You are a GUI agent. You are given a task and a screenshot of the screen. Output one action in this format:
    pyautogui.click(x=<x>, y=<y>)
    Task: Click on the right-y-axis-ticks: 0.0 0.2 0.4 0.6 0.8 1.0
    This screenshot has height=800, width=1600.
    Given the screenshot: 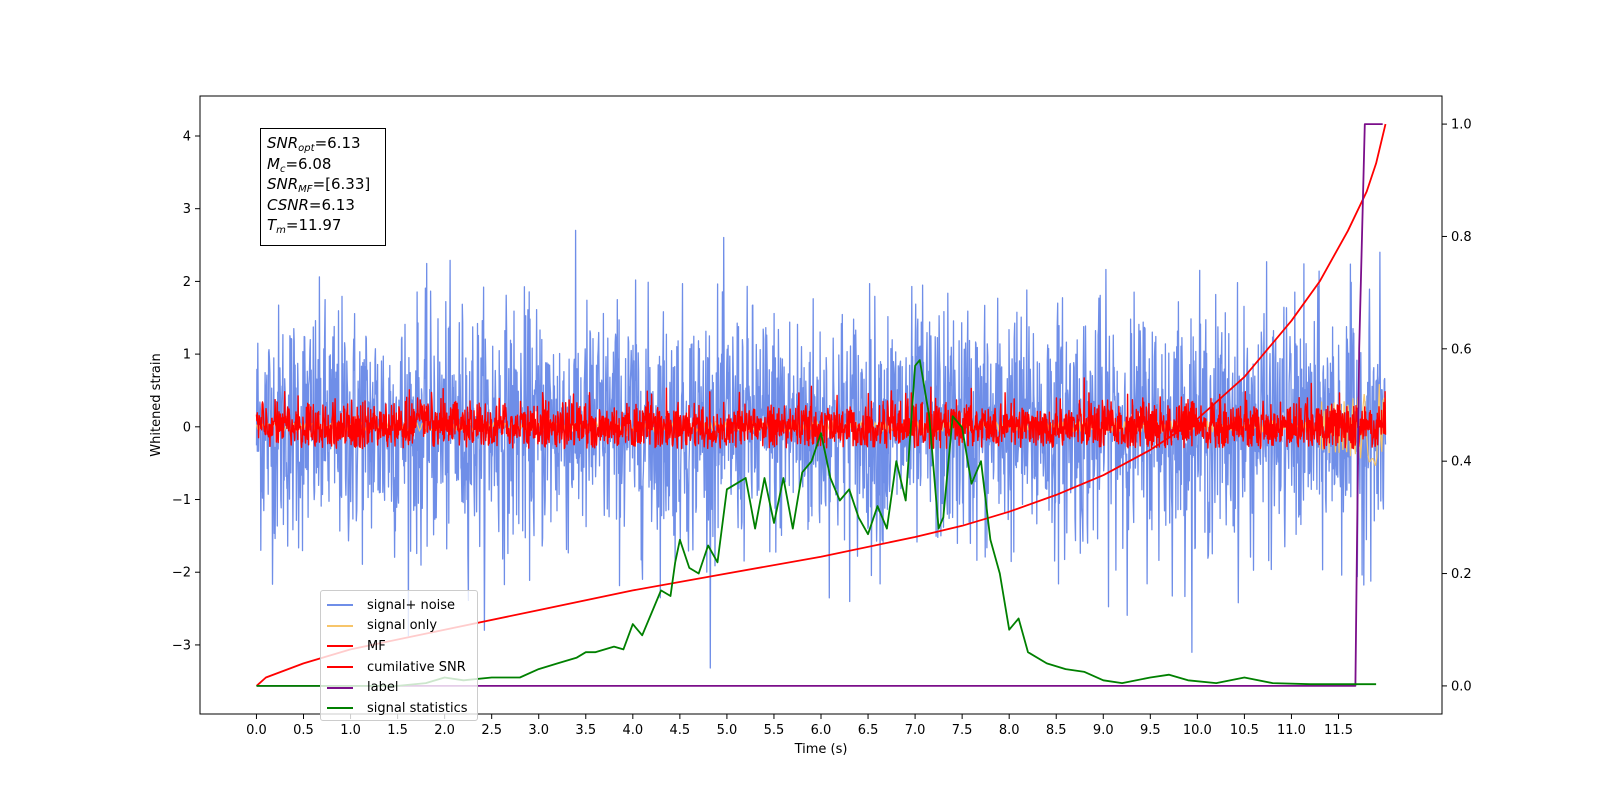 What is the action you would take?
    pyautogui.click(x=1457, y=406)
    